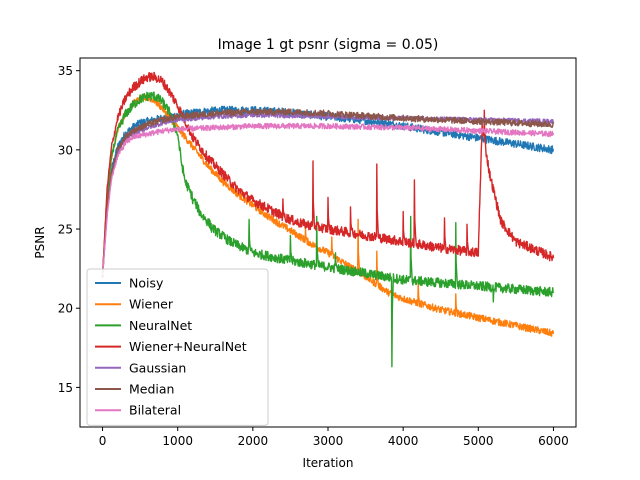 The height and width of the screenshot is (480, 640). Describe the element at coordinates (151, 389) in the screenshot. I see `legend-label-median: Median` at that location.